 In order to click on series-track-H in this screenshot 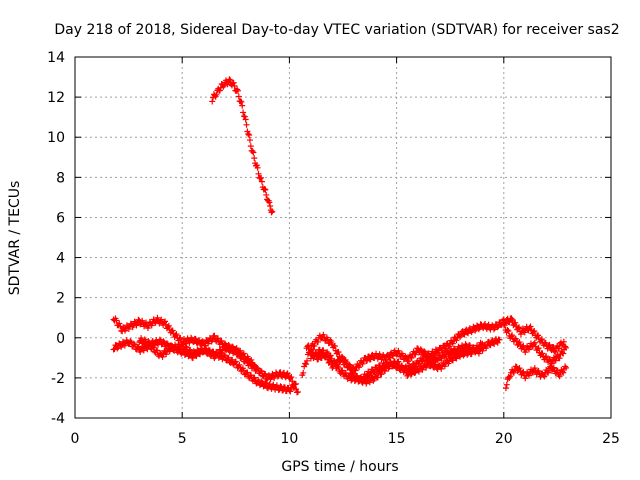, I will do `click(535, 377)`.